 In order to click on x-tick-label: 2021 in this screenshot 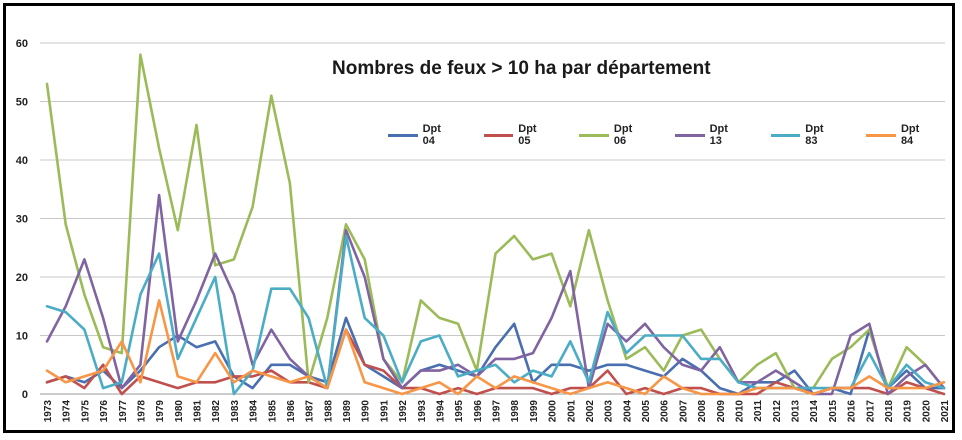, I will do `click(945, 411)`.